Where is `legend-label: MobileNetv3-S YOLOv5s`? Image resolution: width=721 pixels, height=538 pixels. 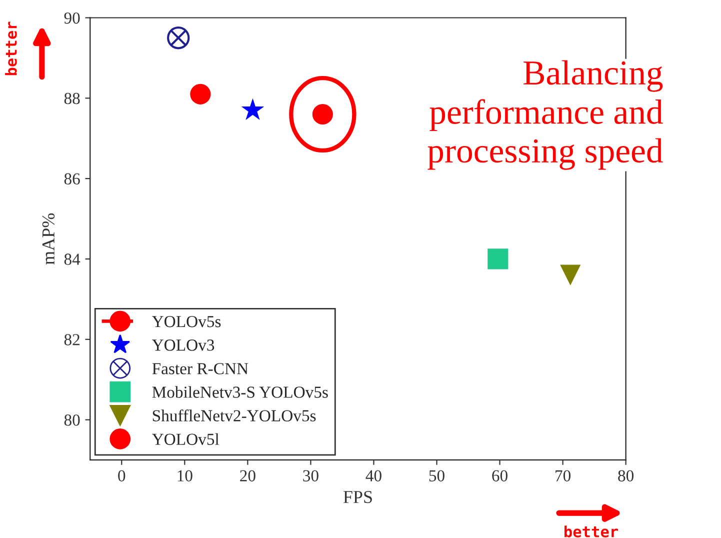 legend-label: MobileNetv3-S YOLOv5s is located at coordinates (240, 392).